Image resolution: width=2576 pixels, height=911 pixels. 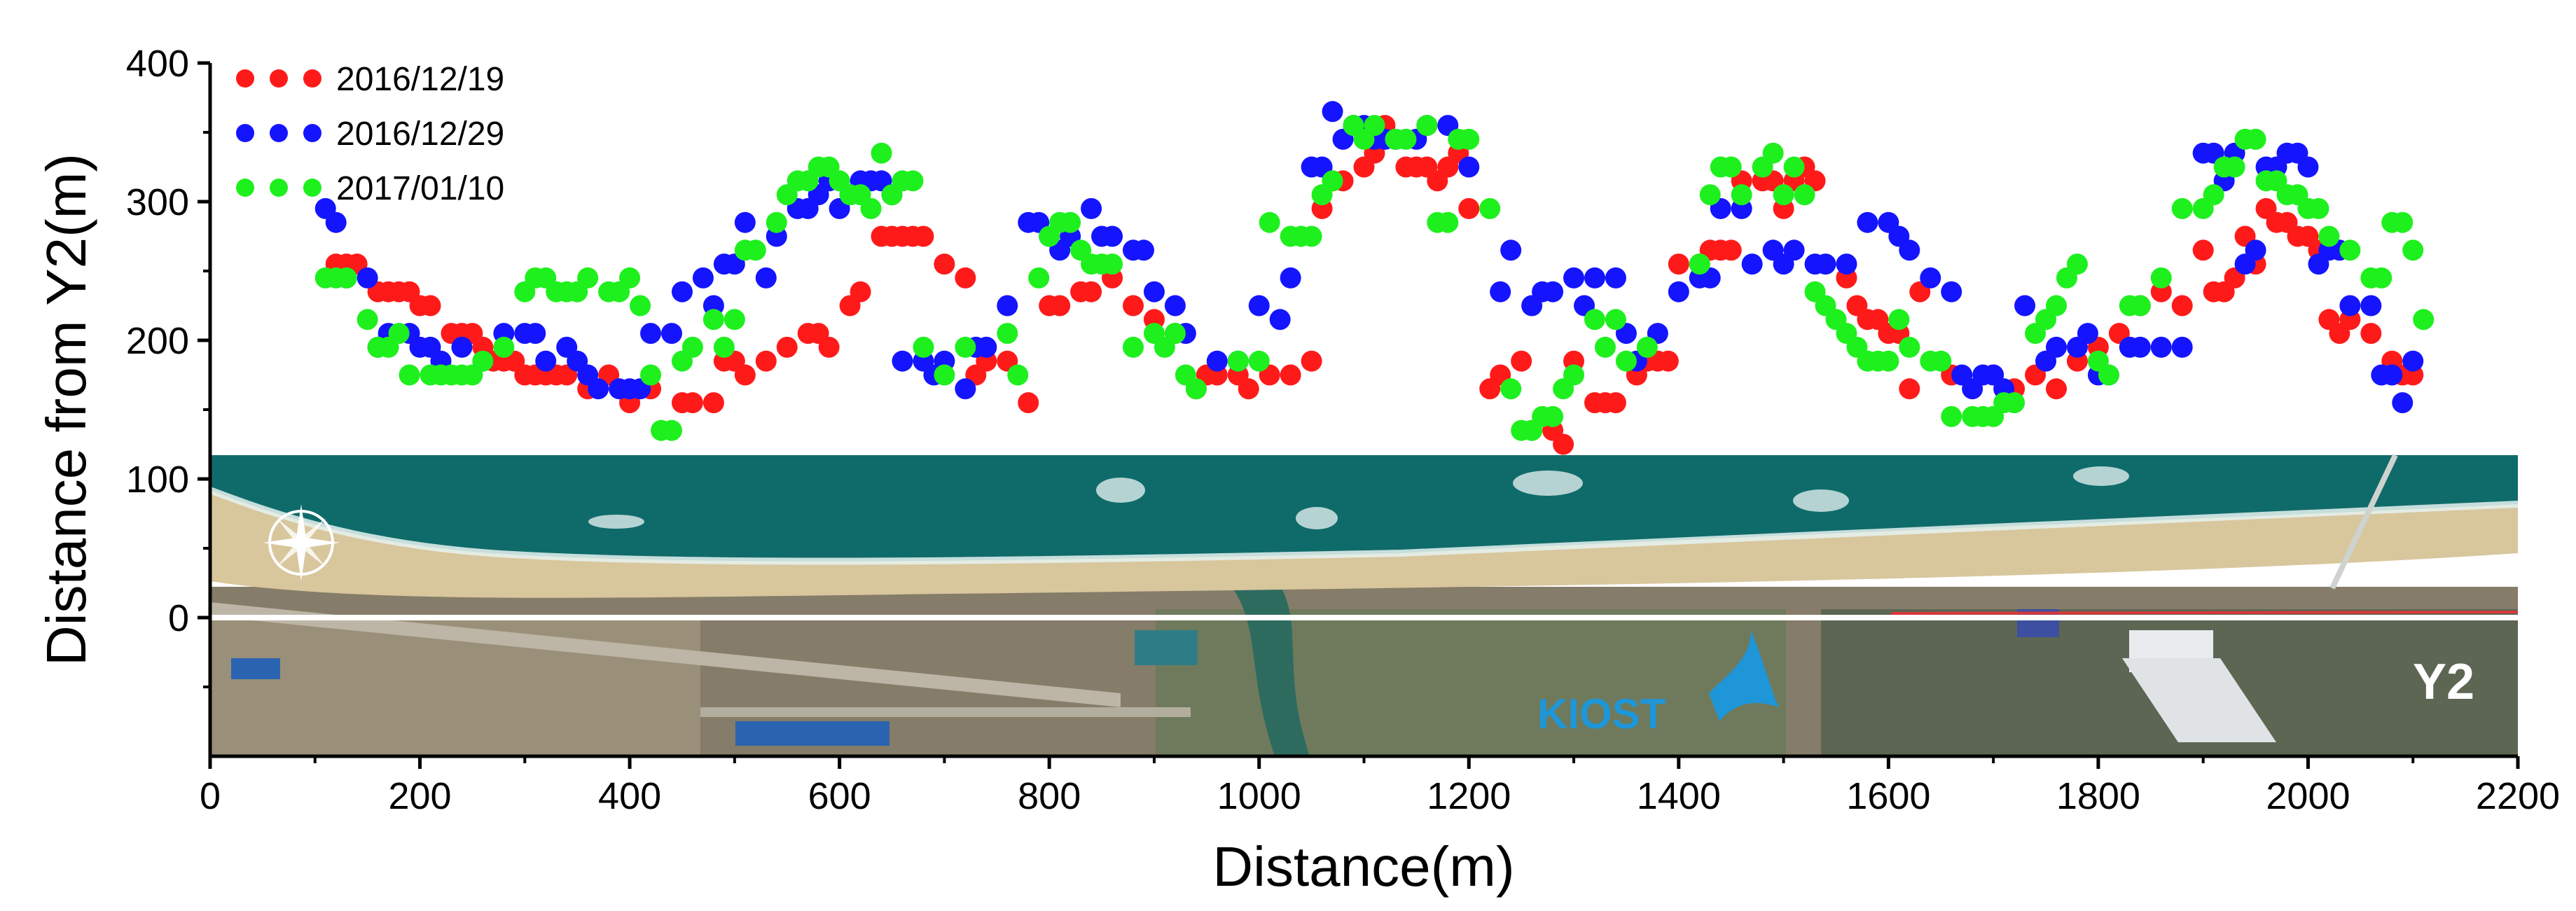 I want to click on x-tick-label: 600, so click(x=840, y=796).